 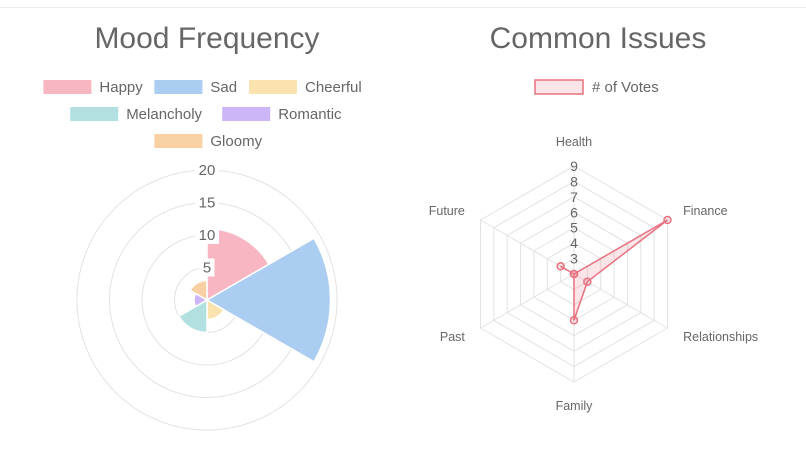 What do you see at coordinates (447, 211) in the screenshot?
I see `axis-label-future: Future` at bounding box center [447, 211].